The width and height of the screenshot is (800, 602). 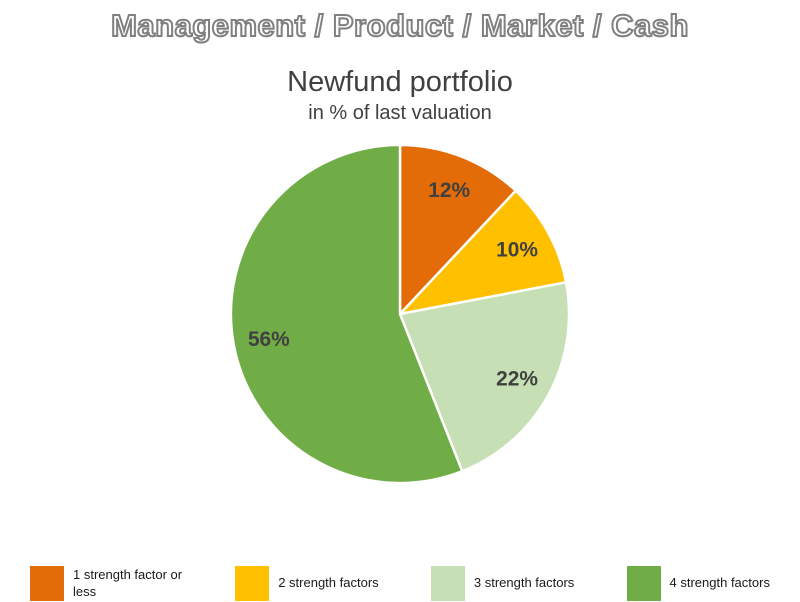 I want to click on legend-label: 1 strength factor or less, so click(x=128, y=583).